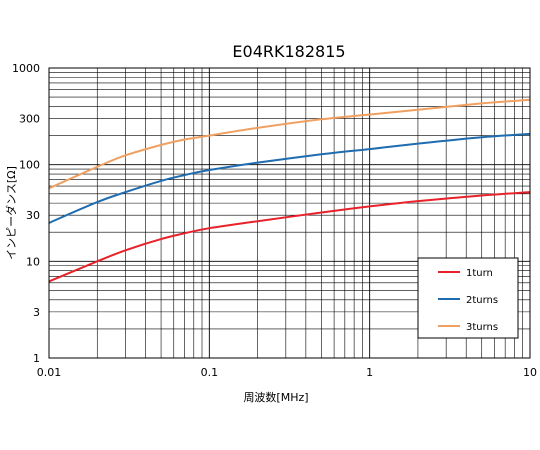  Describe the element at coordinates (210, 372) in the screenshot. I see `x-tick-label: 0.1` at that location.